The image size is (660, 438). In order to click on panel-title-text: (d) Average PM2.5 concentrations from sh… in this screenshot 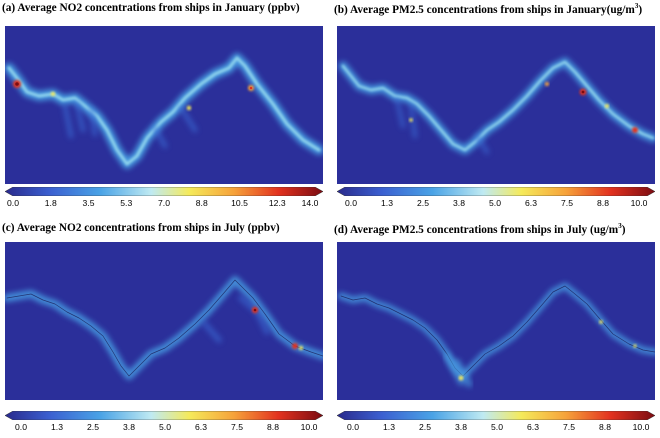, I will do `click(476, 229)`.